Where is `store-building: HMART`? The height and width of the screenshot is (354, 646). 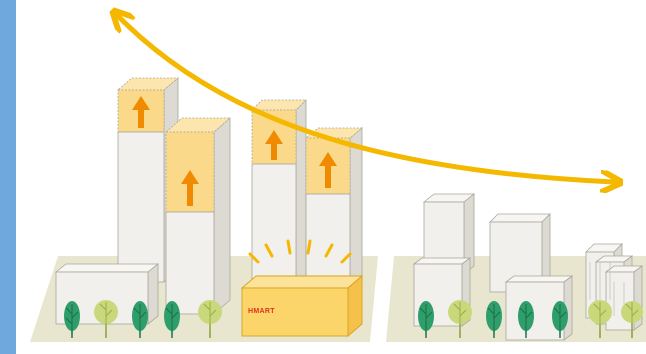 store-building: HMART is located at coordinates (302, 306).